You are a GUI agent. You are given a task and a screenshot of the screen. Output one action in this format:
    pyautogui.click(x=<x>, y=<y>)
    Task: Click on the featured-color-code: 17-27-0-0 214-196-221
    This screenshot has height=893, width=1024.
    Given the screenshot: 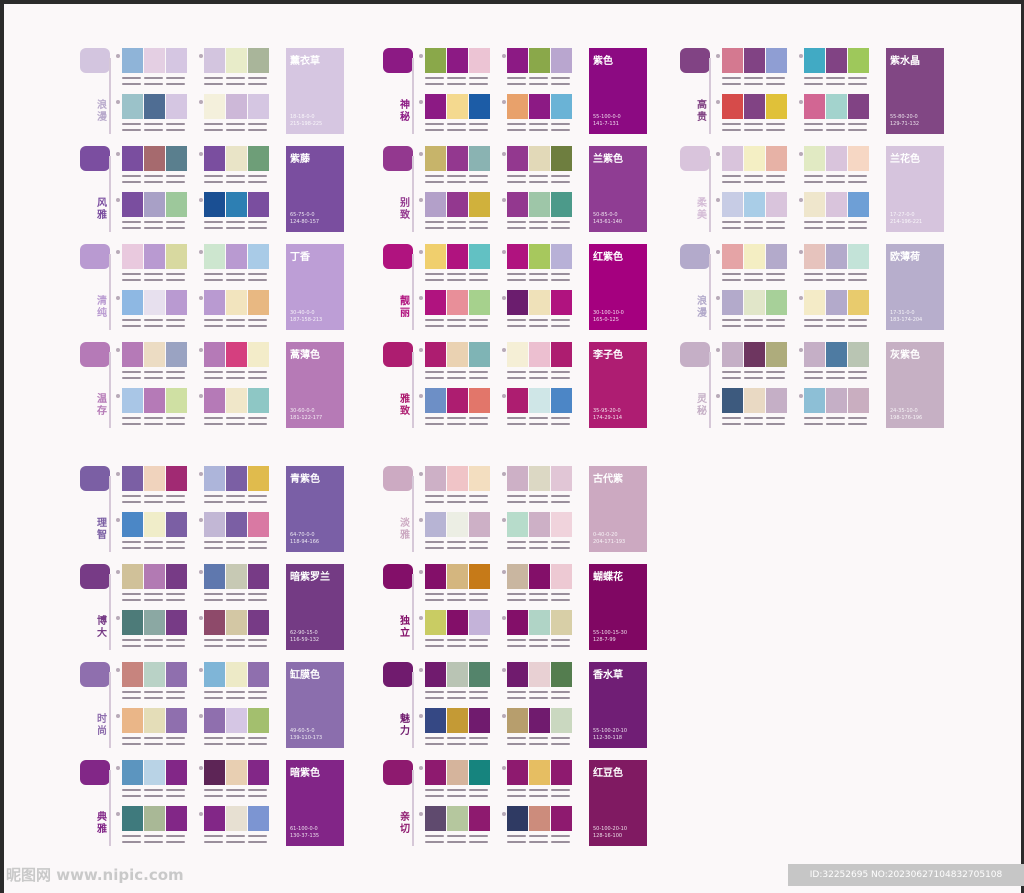 What is the action you would take?
    pyautogui.click(x=906, y=218)
    